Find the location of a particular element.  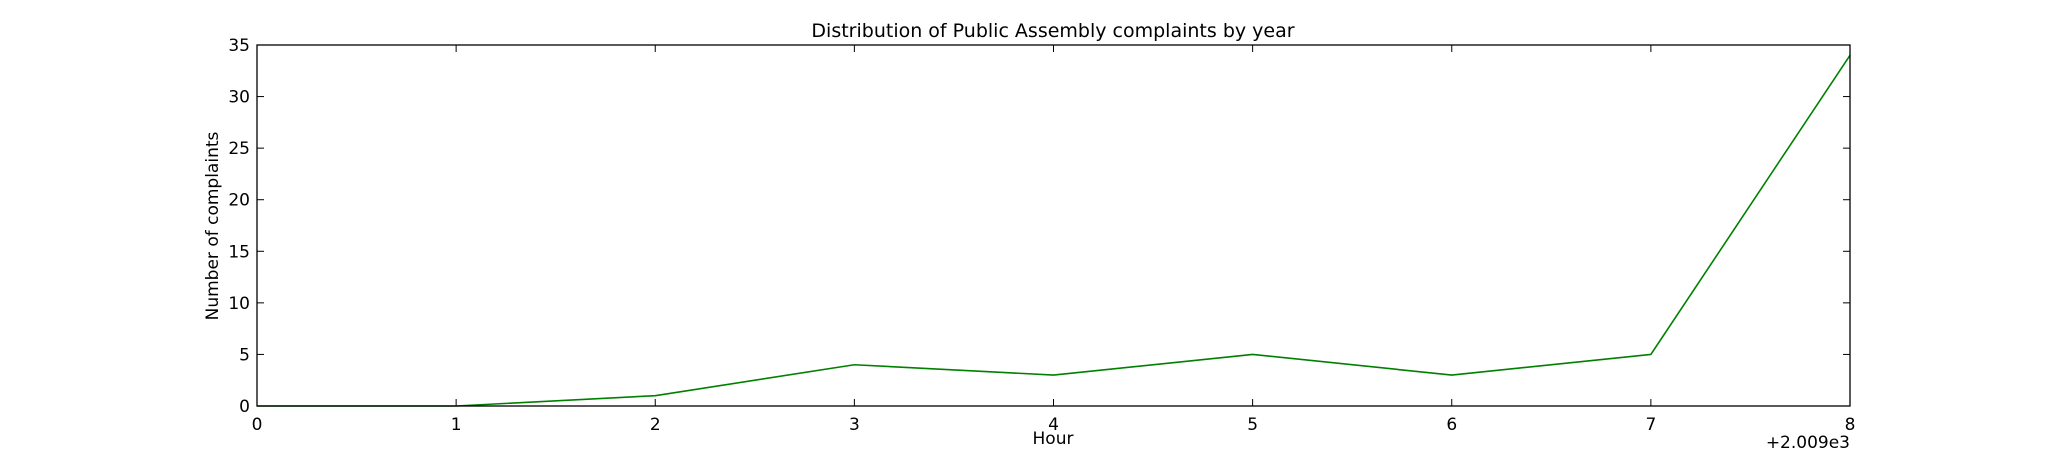

y-tick-label: 35 is located at coordinates (239, 46).